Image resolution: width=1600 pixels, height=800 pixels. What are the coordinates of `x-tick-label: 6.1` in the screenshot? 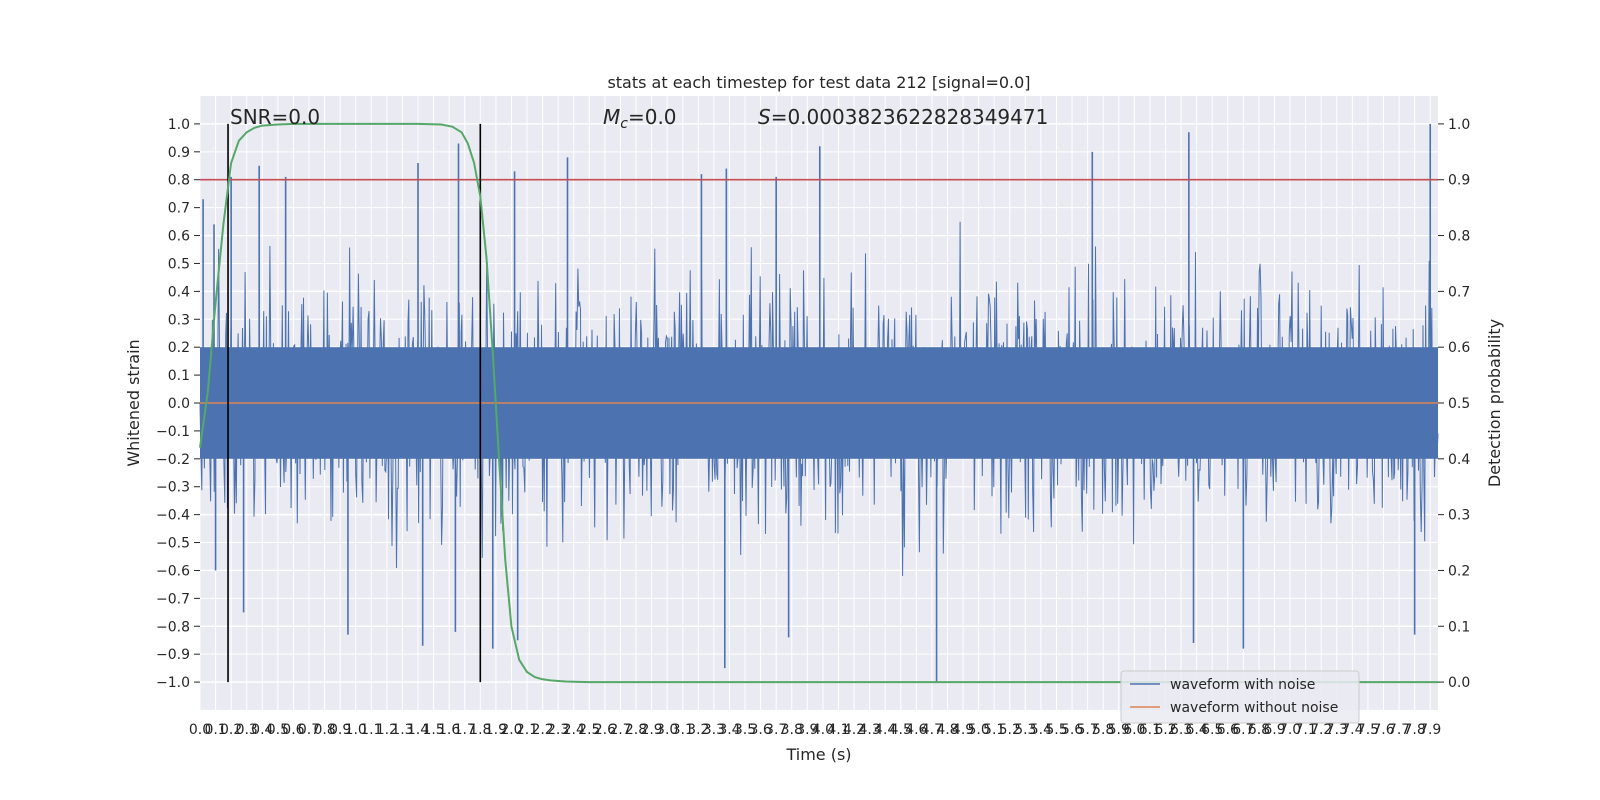 It's located at (1150, 730).